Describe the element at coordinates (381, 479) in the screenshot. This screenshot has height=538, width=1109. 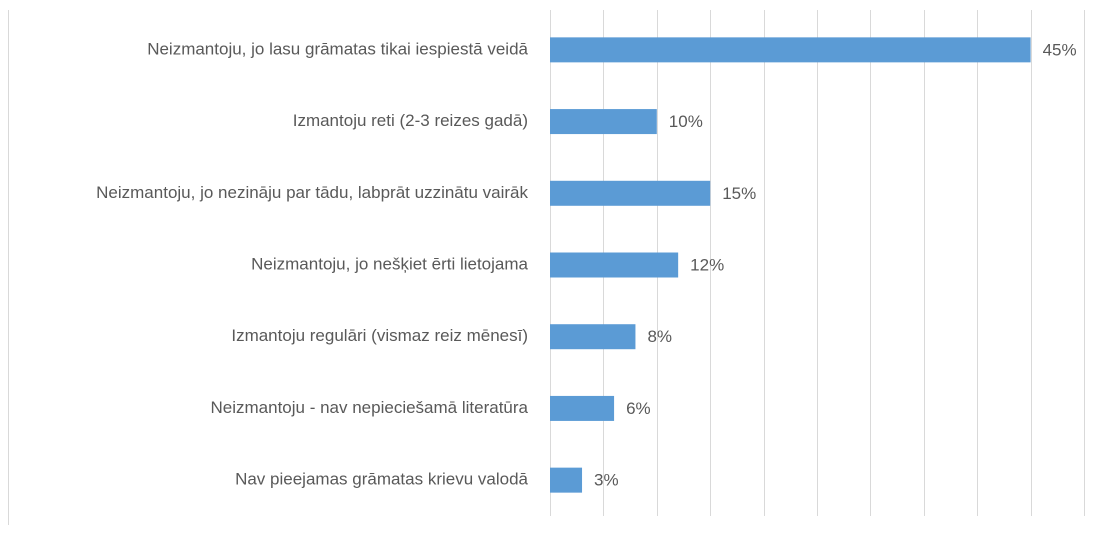
I see `y-tick-label: Nav pieejamas grāmatas krievu valodā` at that location.